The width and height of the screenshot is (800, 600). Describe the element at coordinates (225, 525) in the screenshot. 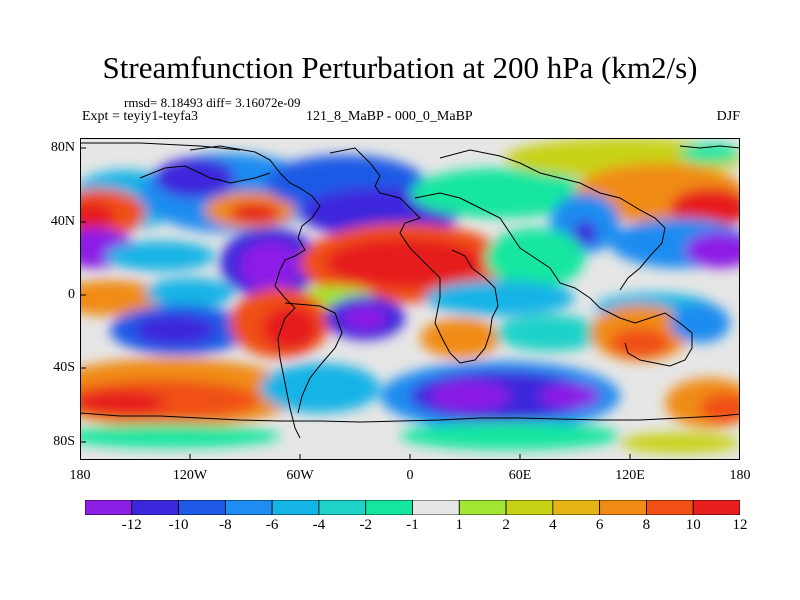

I see `colorbar-tick-label: -8` at that location.